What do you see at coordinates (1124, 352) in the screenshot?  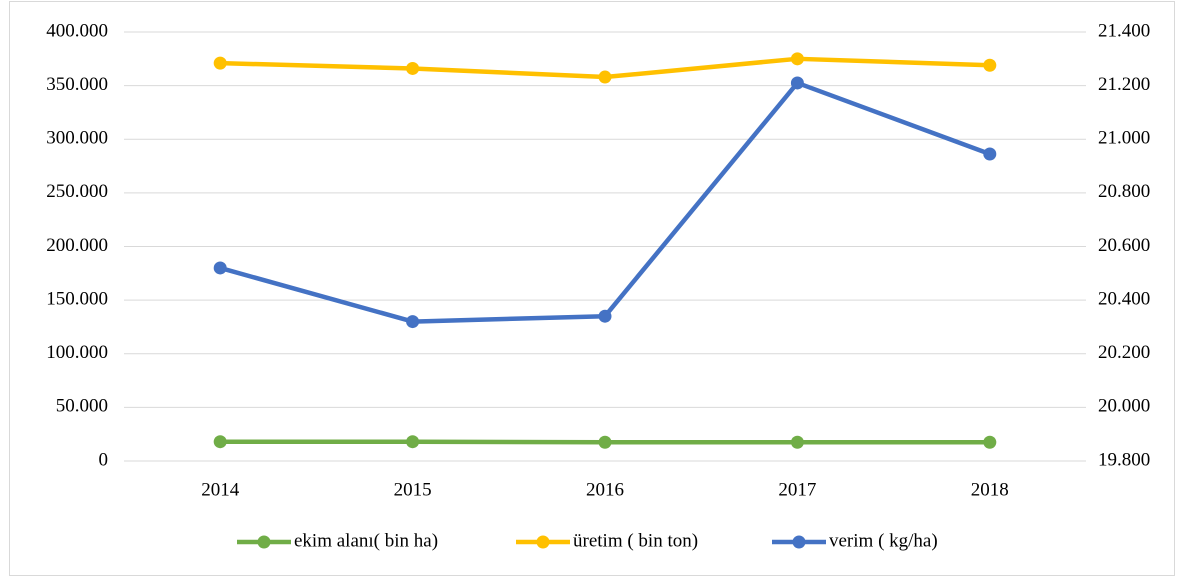 I see `y2-tick-label: 20.200` at bounding box center [1124, 352].